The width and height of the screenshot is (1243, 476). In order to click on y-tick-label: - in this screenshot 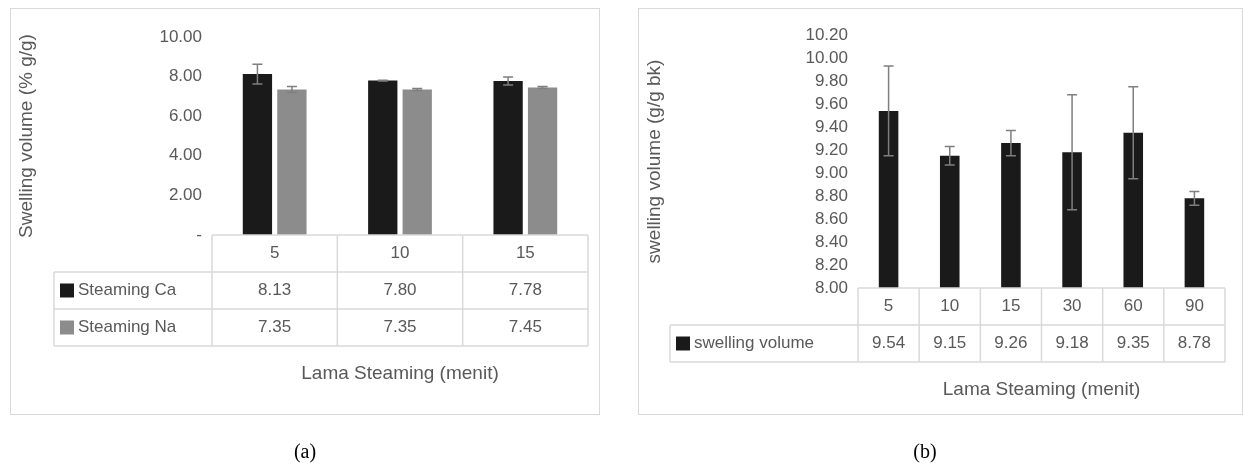, I will do `click(199, 234)`.